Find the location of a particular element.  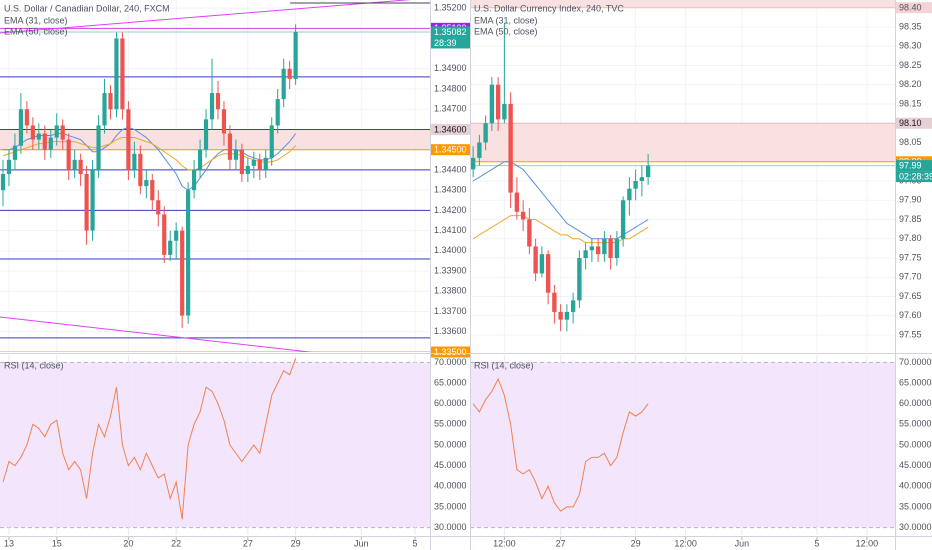

price-tag-label: 98.40 is located at coordinates (910, 8).